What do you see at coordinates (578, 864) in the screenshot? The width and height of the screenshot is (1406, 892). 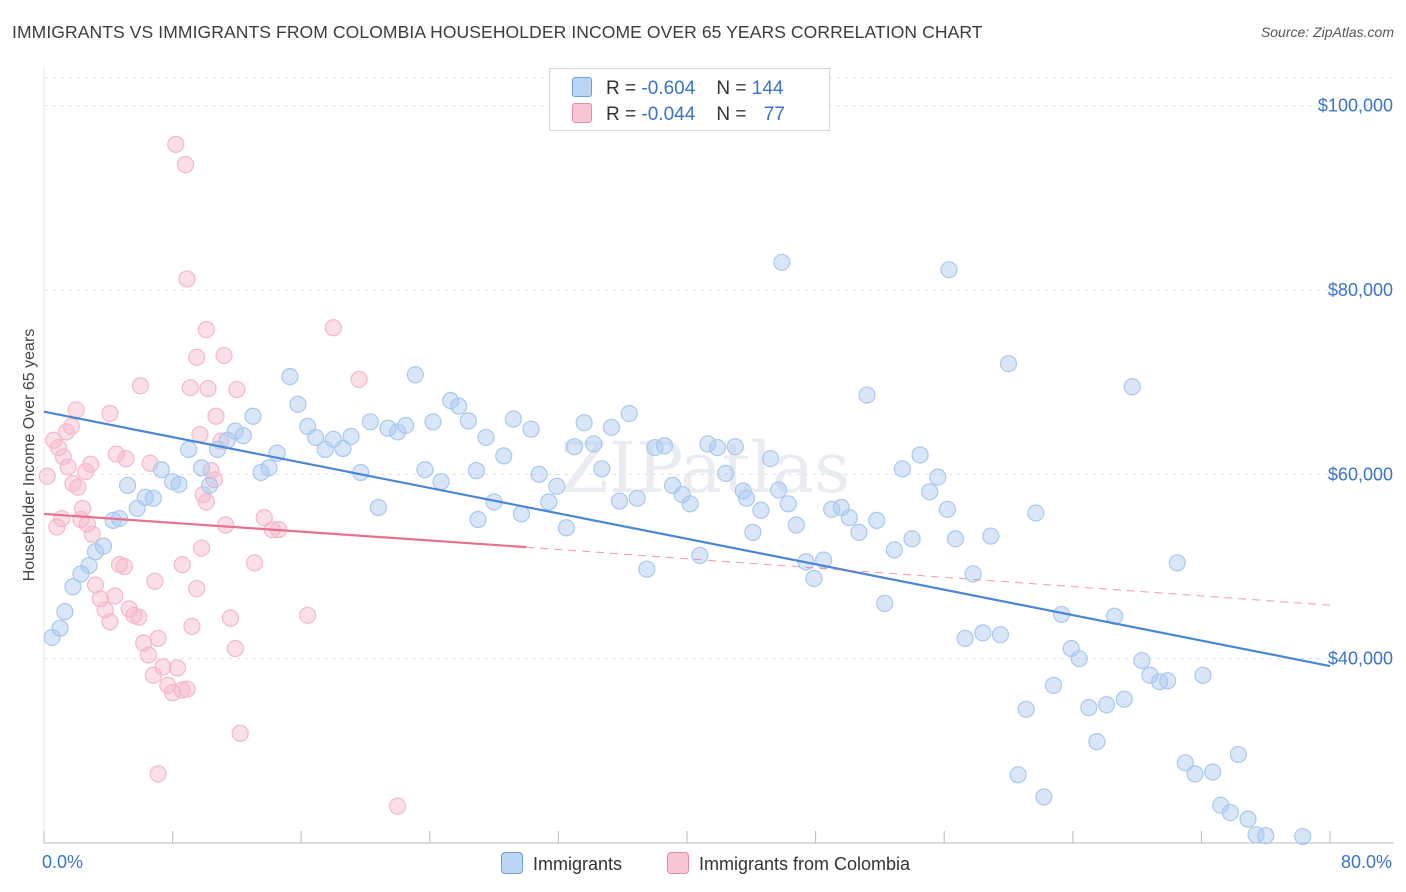 I see `bottom-legend-label: Immigrants` at bounding box center [578, 864].